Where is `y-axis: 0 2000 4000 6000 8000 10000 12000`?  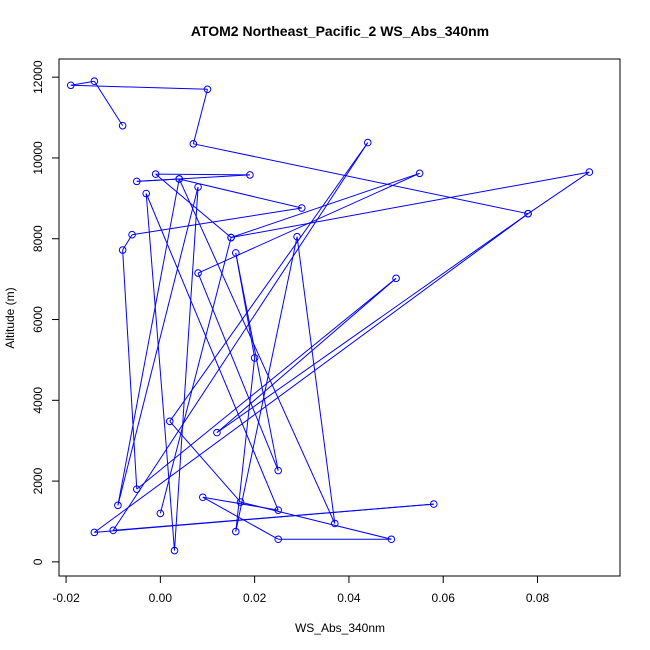 y-axis: 0 2000 4000 6000 8000 10000 12000 is located at coordinates (45, 312).